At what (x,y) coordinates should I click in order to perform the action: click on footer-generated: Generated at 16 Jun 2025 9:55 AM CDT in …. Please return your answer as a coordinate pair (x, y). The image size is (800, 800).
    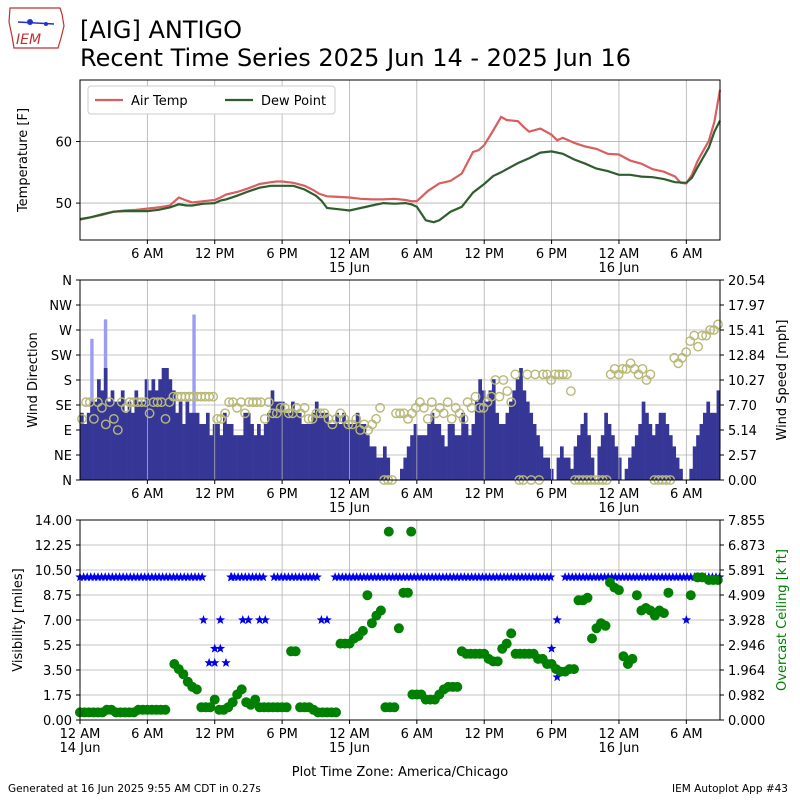
    Looking at the image, I should click on (134, 789).